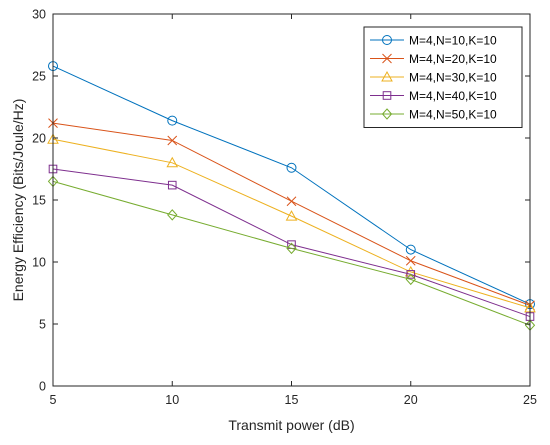 This screenshot has width=550, height=445. Describe the element at coordinates (39, 15) in the screenshot. I see `y-tick-label: 30` at that location.